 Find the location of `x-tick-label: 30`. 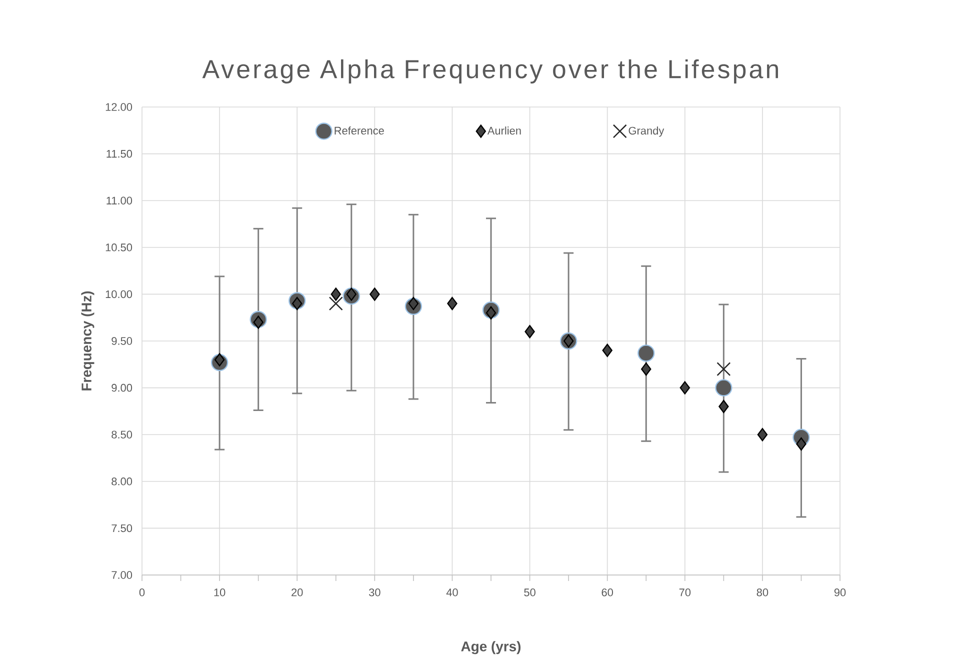

x-tick-label: 30 is located at coordinates (374, 592).